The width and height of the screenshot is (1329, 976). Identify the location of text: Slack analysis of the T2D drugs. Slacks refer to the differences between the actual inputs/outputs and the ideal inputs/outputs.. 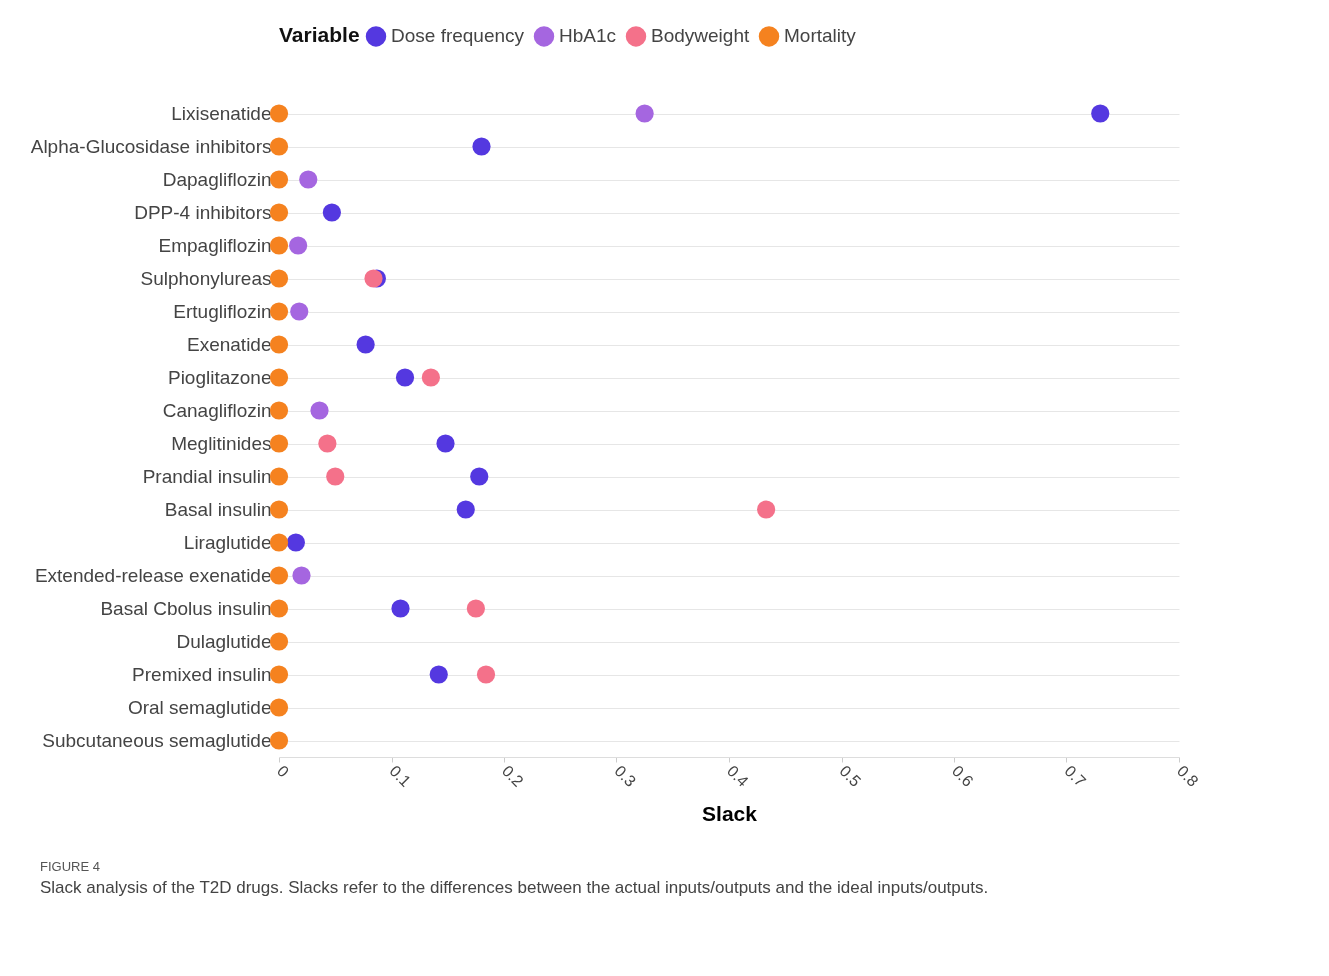
(515, 888).